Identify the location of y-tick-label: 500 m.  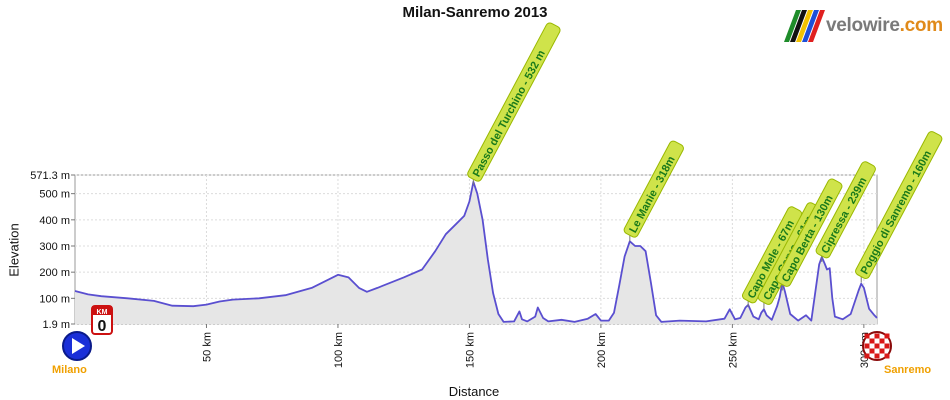
(54, 195).